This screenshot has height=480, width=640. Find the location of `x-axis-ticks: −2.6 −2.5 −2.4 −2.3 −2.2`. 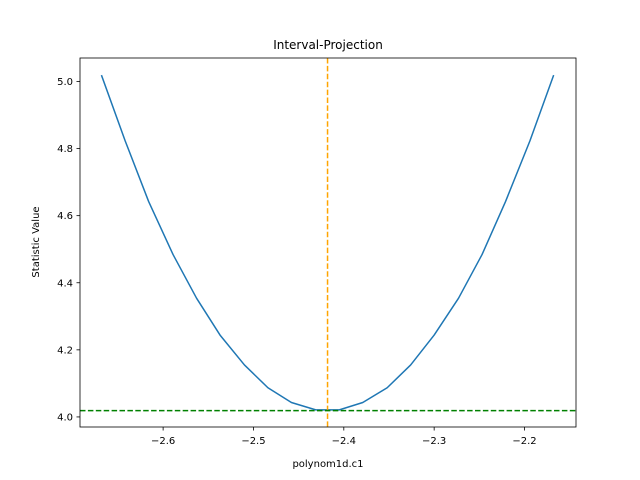

x-axis-ticks: −2.6 −2.5 −2.4 −2.3 −2.2 is located at coordinates (344, 437).